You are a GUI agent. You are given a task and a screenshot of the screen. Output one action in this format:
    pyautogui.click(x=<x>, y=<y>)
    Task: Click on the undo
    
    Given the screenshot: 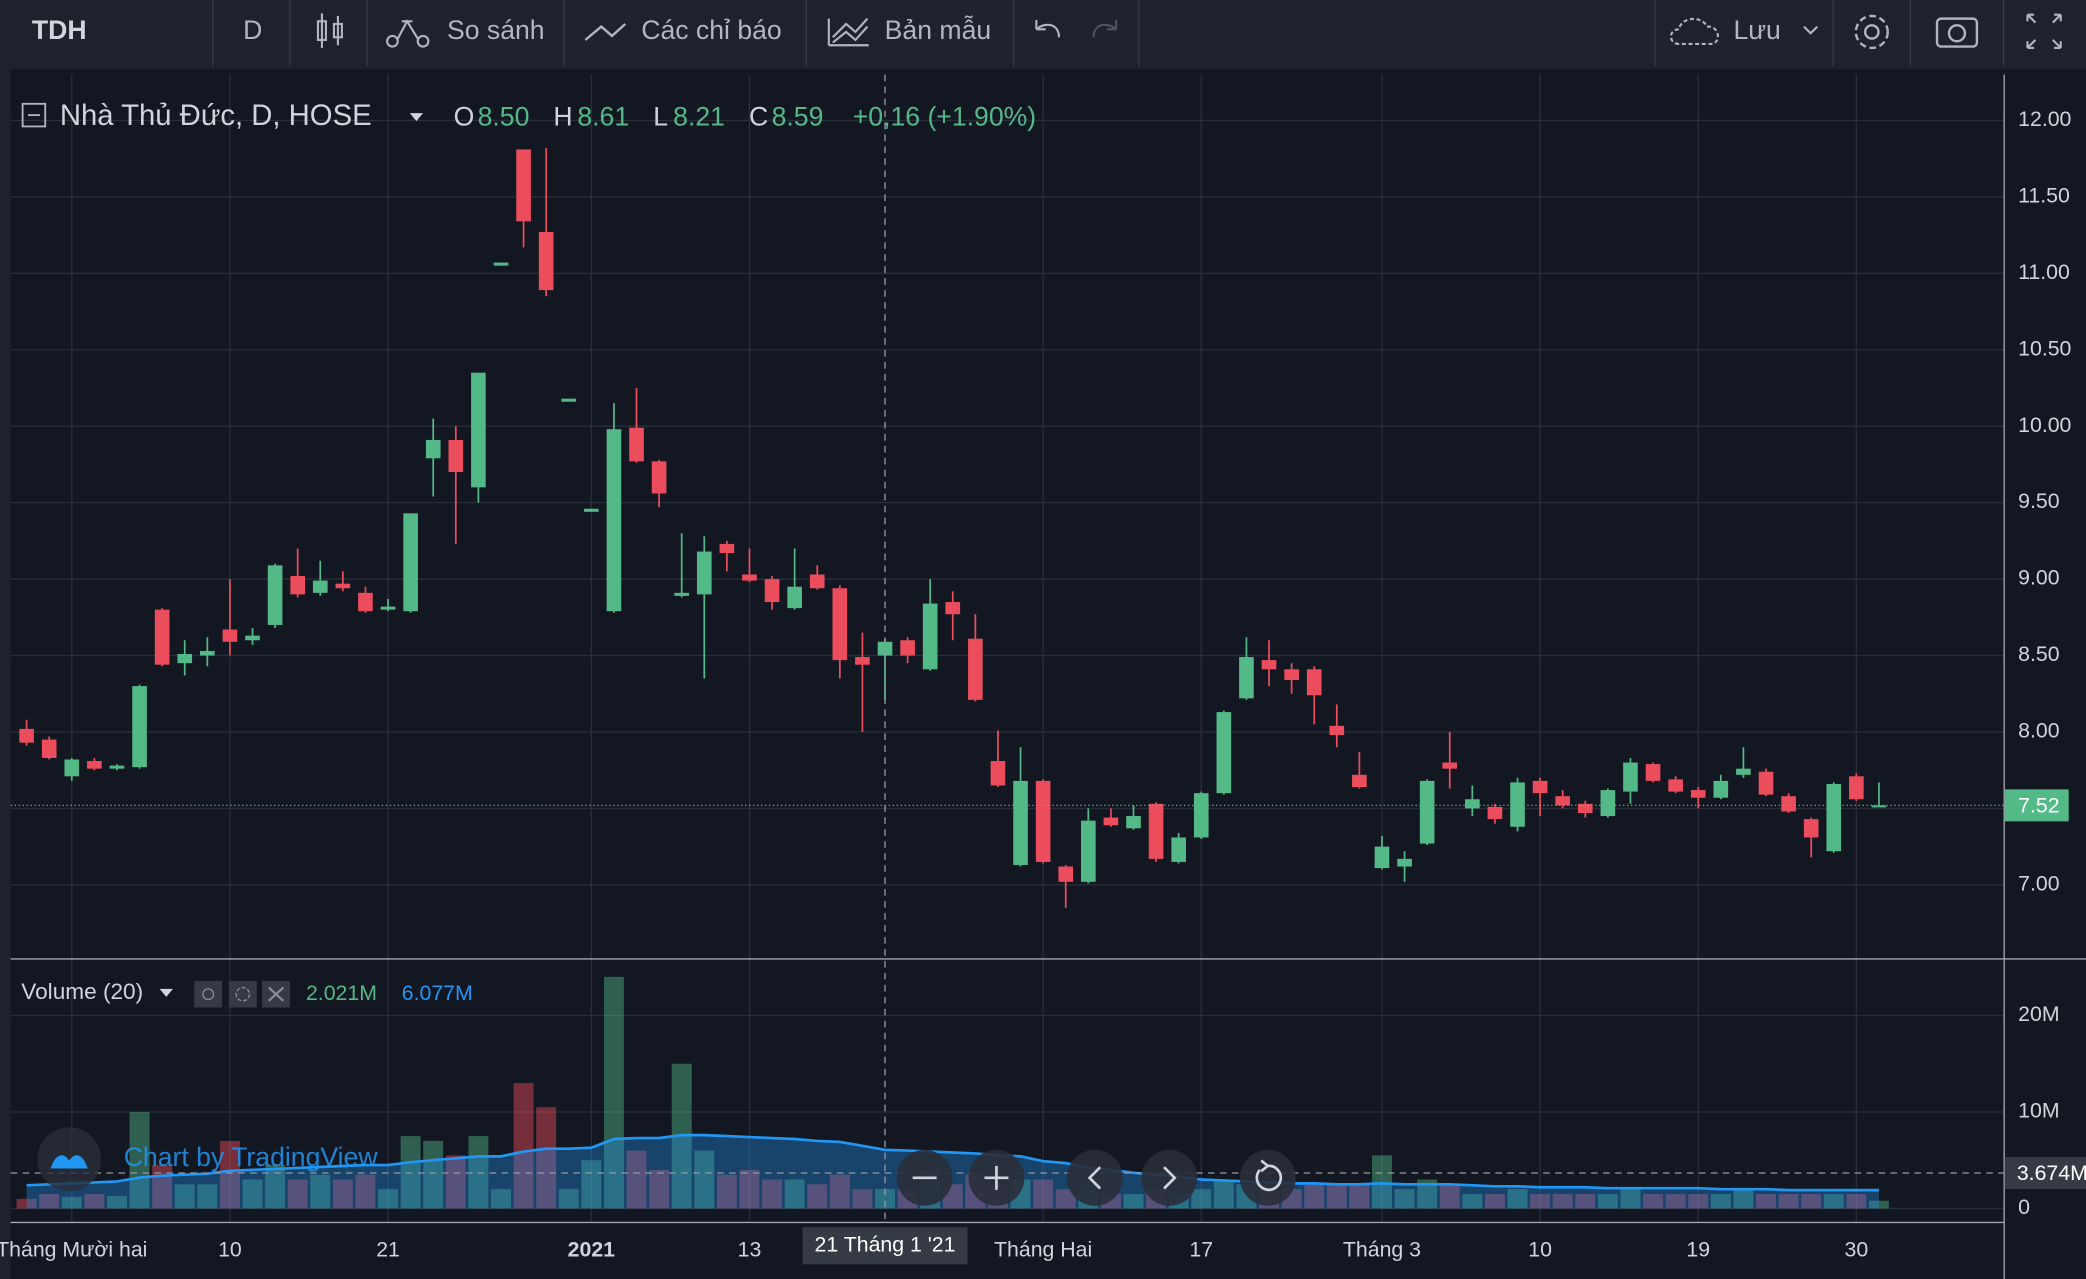 What is the action you would take?
    pyautogui.click(x=1048, y=28)
    